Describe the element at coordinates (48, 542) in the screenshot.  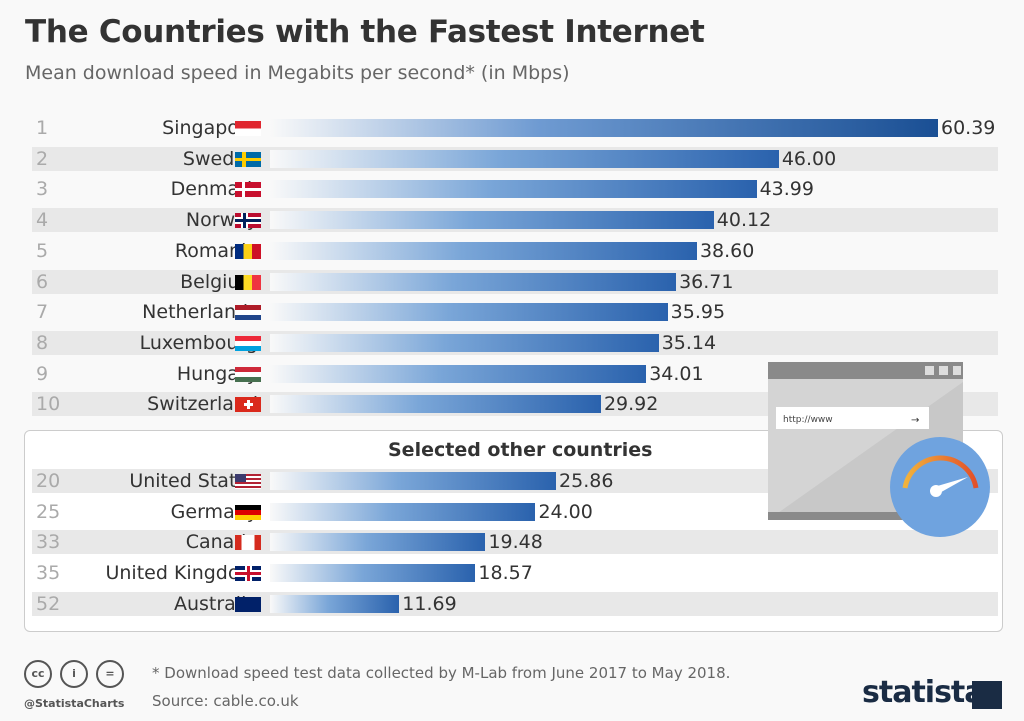
I see `rank-label: 33` at that location.